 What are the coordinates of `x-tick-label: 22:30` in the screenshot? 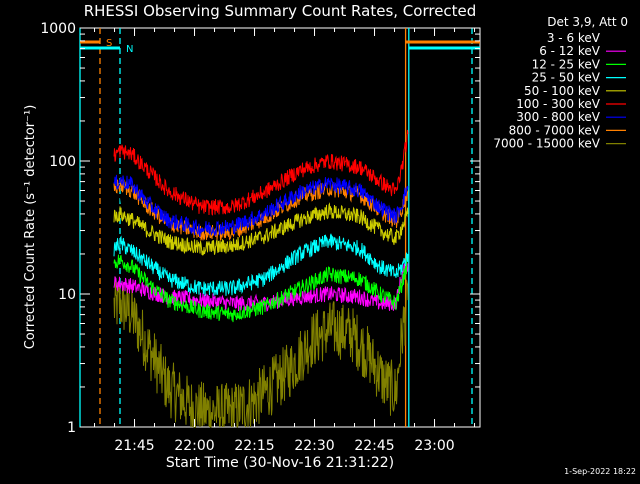 It's located at (314, 446).